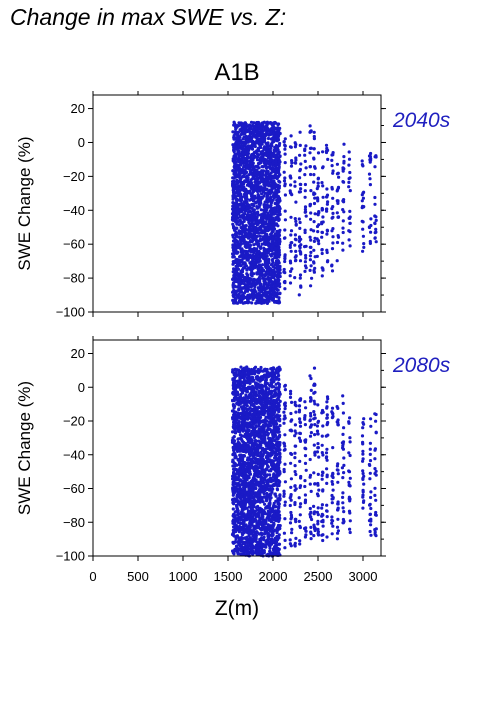 The width and height of the screenshot is (501, 709). What do you see at coordinates (421, 120) in the screenshot?
I see `period-label: 2040s` at bounding box center [421, 120].